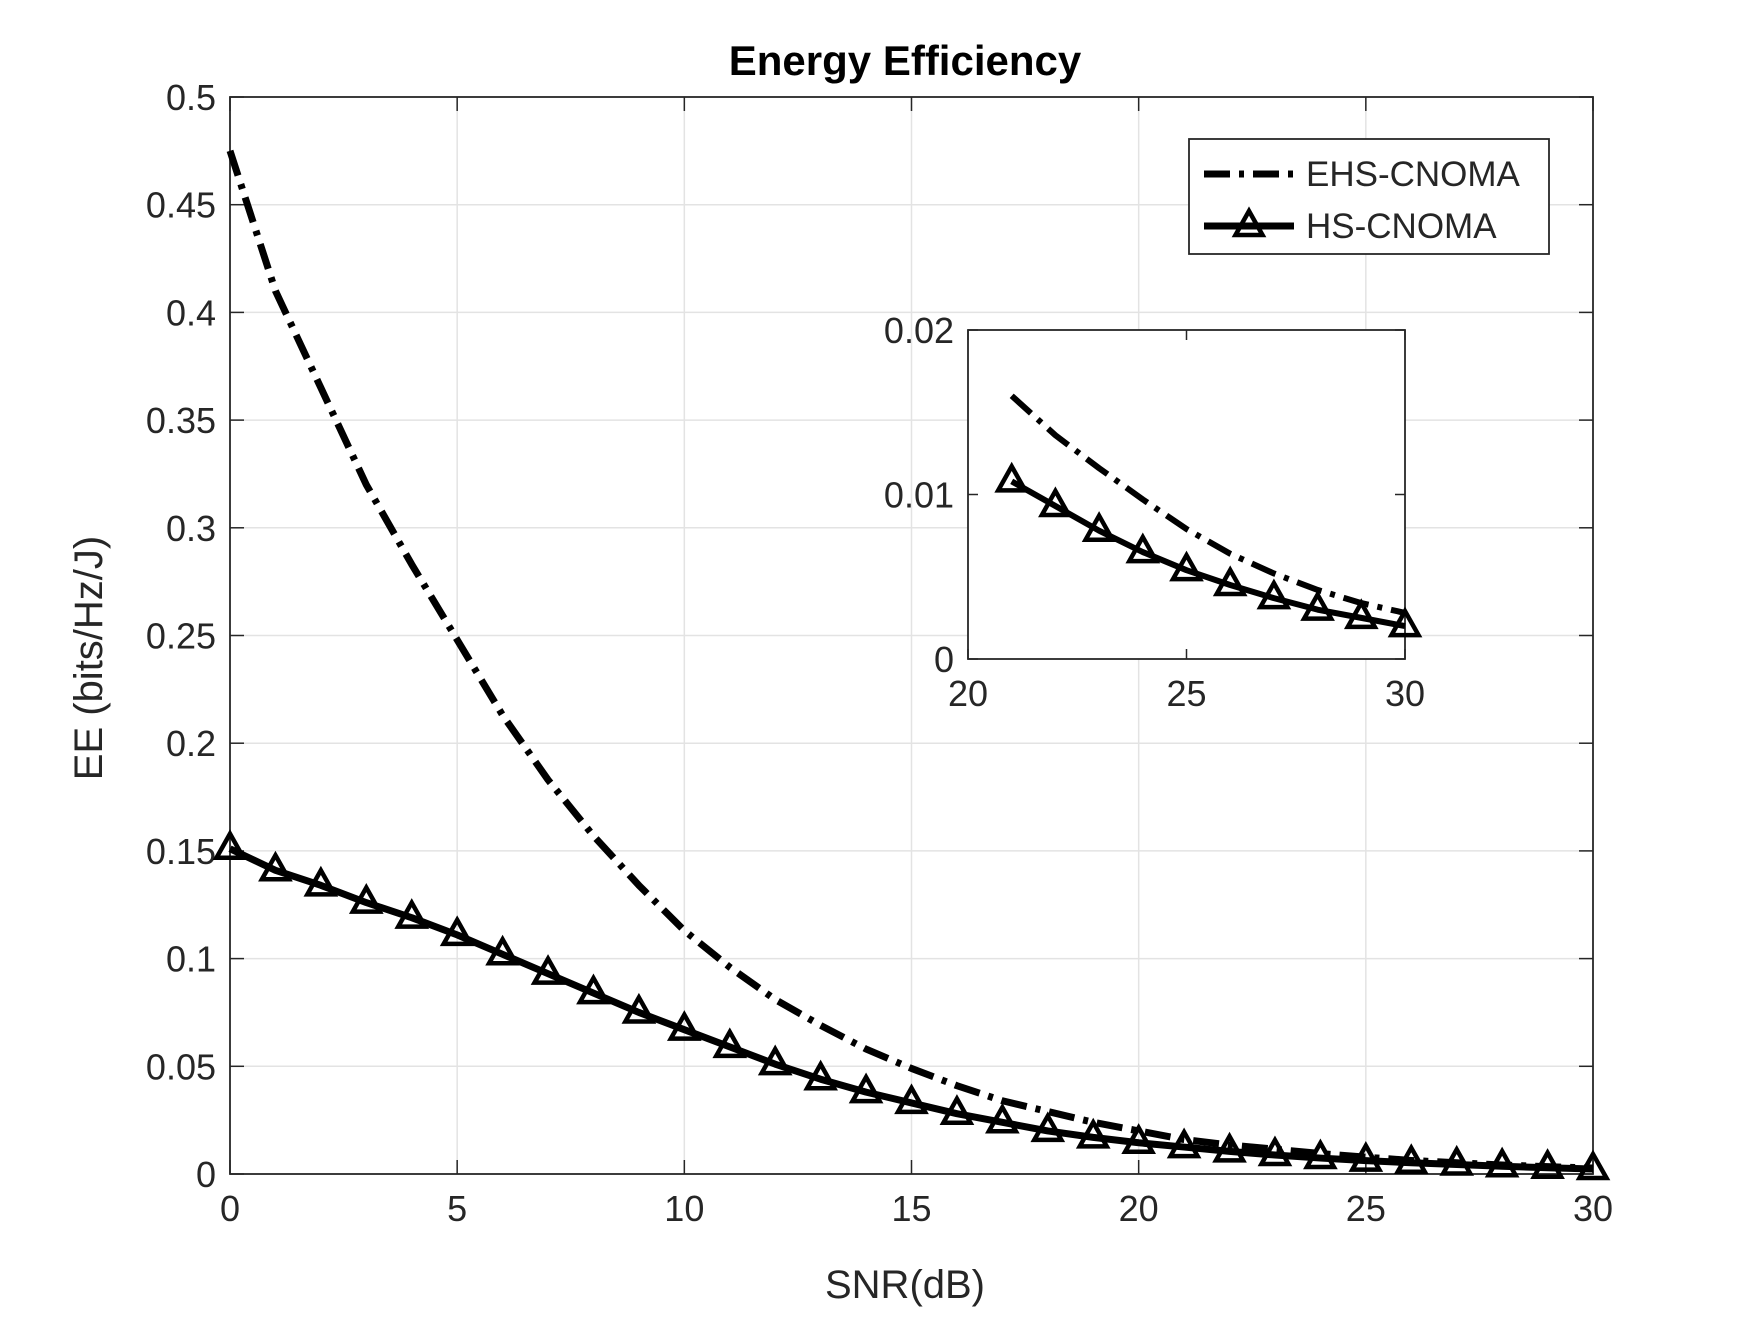 The image size is (1750, 1318). I want to click on inset-chart: 20 25 30 0 0.01 0.02, so click(1154, 512).